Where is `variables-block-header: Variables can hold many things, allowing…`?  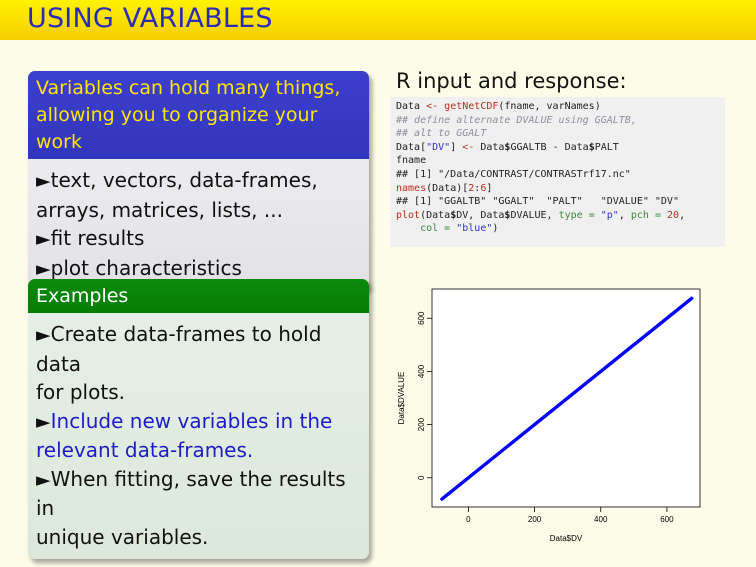
variables-block-header: Variables can hold many things, allowing… is located at coordinates (198, 115).